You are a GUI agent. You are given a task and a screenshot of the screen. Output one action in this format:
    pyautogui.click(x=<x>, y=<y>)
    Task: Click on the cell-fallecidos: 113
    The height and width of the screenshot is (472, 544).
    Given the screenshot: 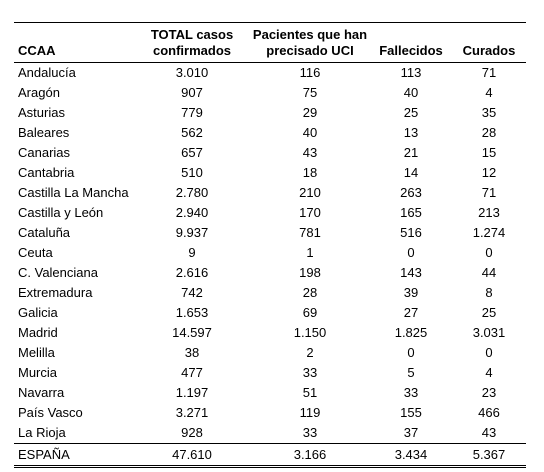 What is the action you would take?
    pyautogui.click(x=411, y=72)
    